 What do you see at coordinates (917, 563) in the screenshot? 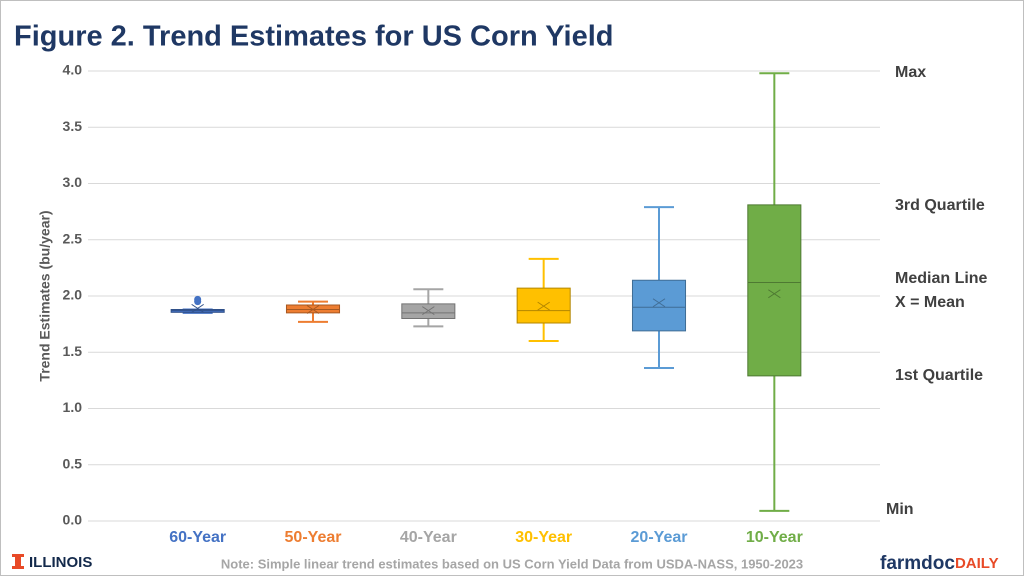
I see `brand-a: farmdoc` at bounding box center [917, 563].